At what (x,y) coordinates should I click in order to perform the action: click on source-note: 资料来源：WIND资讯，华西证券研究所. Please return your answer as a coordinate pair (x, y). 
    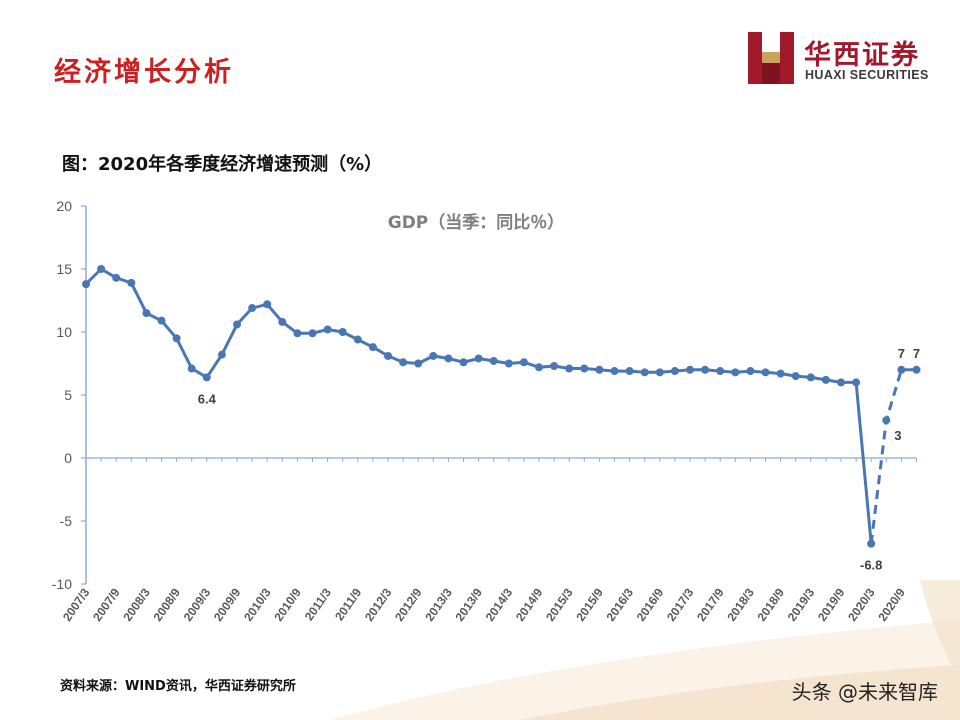
    Looking at the image, I should click on (178, 686).